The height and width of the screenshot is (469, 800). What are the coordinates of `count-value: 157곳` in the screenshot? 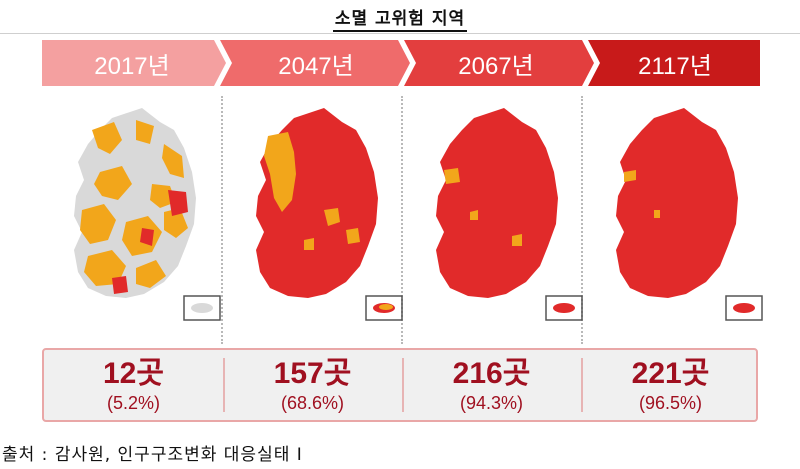 It's located at (312, 373).